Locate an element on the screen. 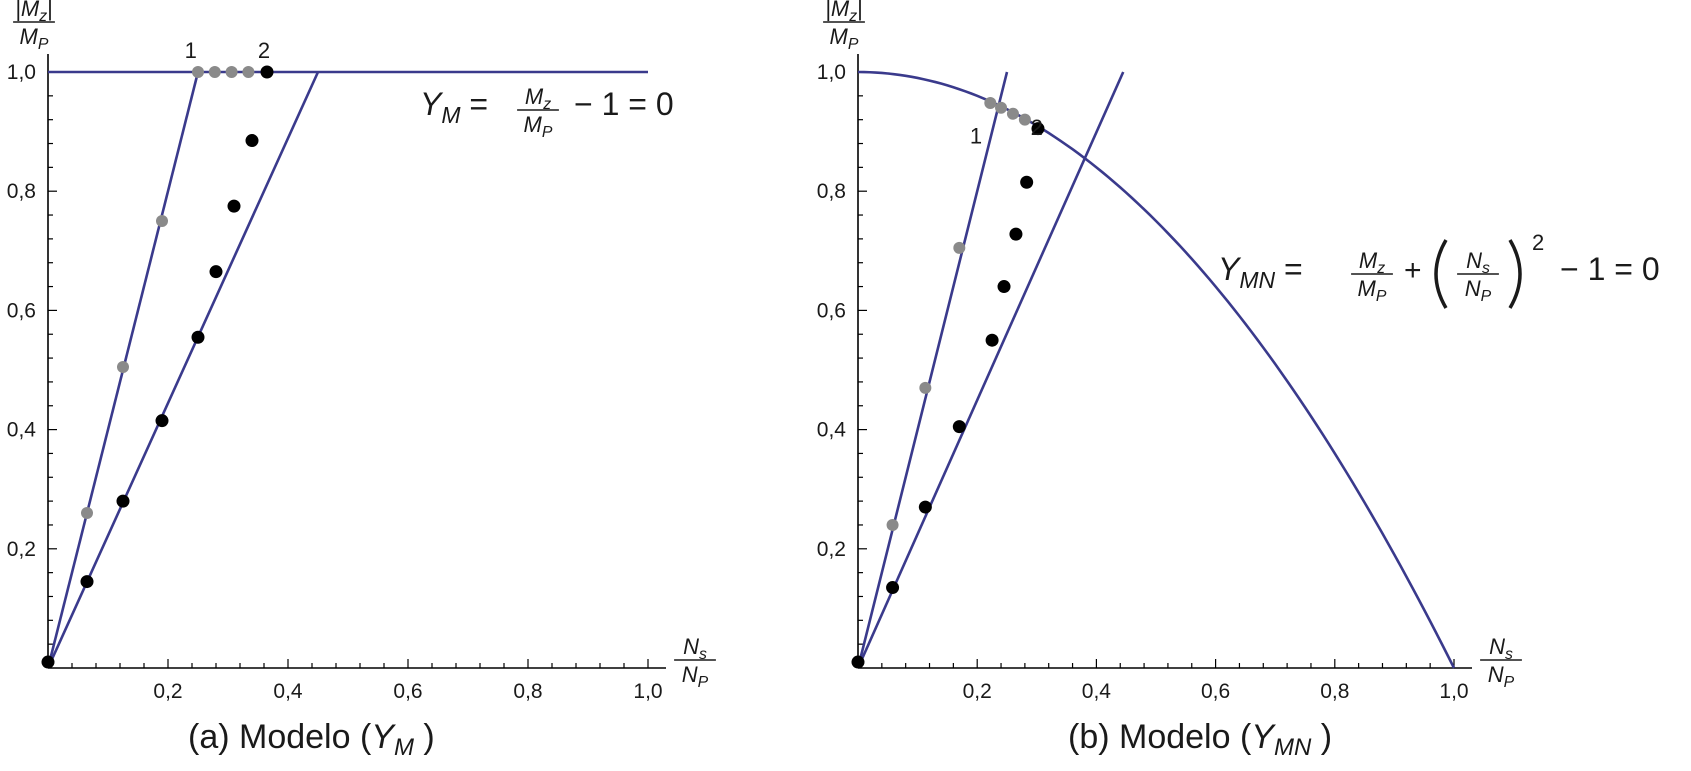 Image resolution: width=1691 pixels, height=771 pixels. panel-caption: (b) Modelo (YMN ) is located at coordinates (1200, 739).